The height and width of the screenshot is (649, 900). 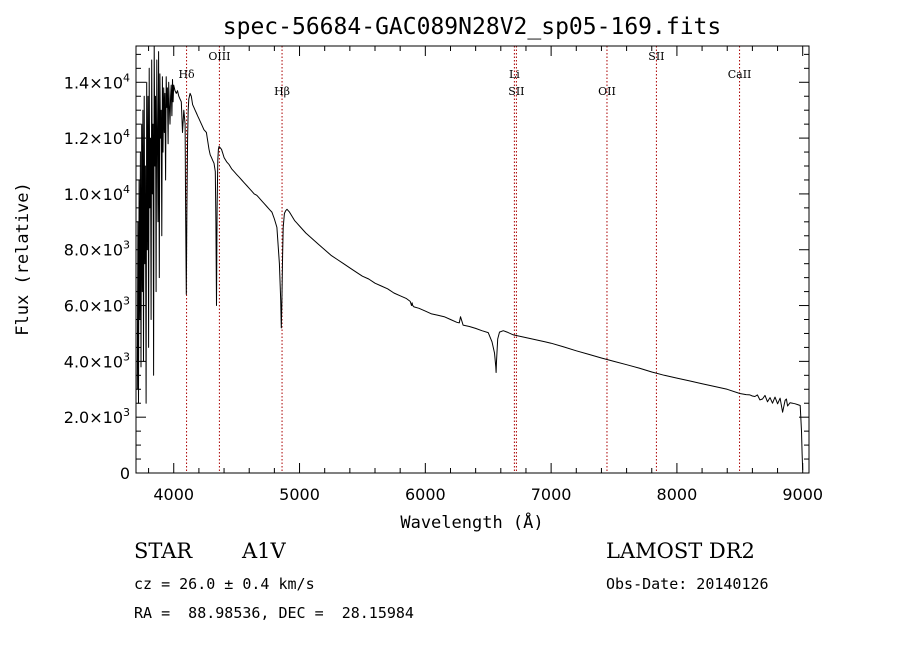 What do you see at coordinates (740, 74) in the screenshot?
I see `line-marker-label: CaII` at bounding box center [740, 74].